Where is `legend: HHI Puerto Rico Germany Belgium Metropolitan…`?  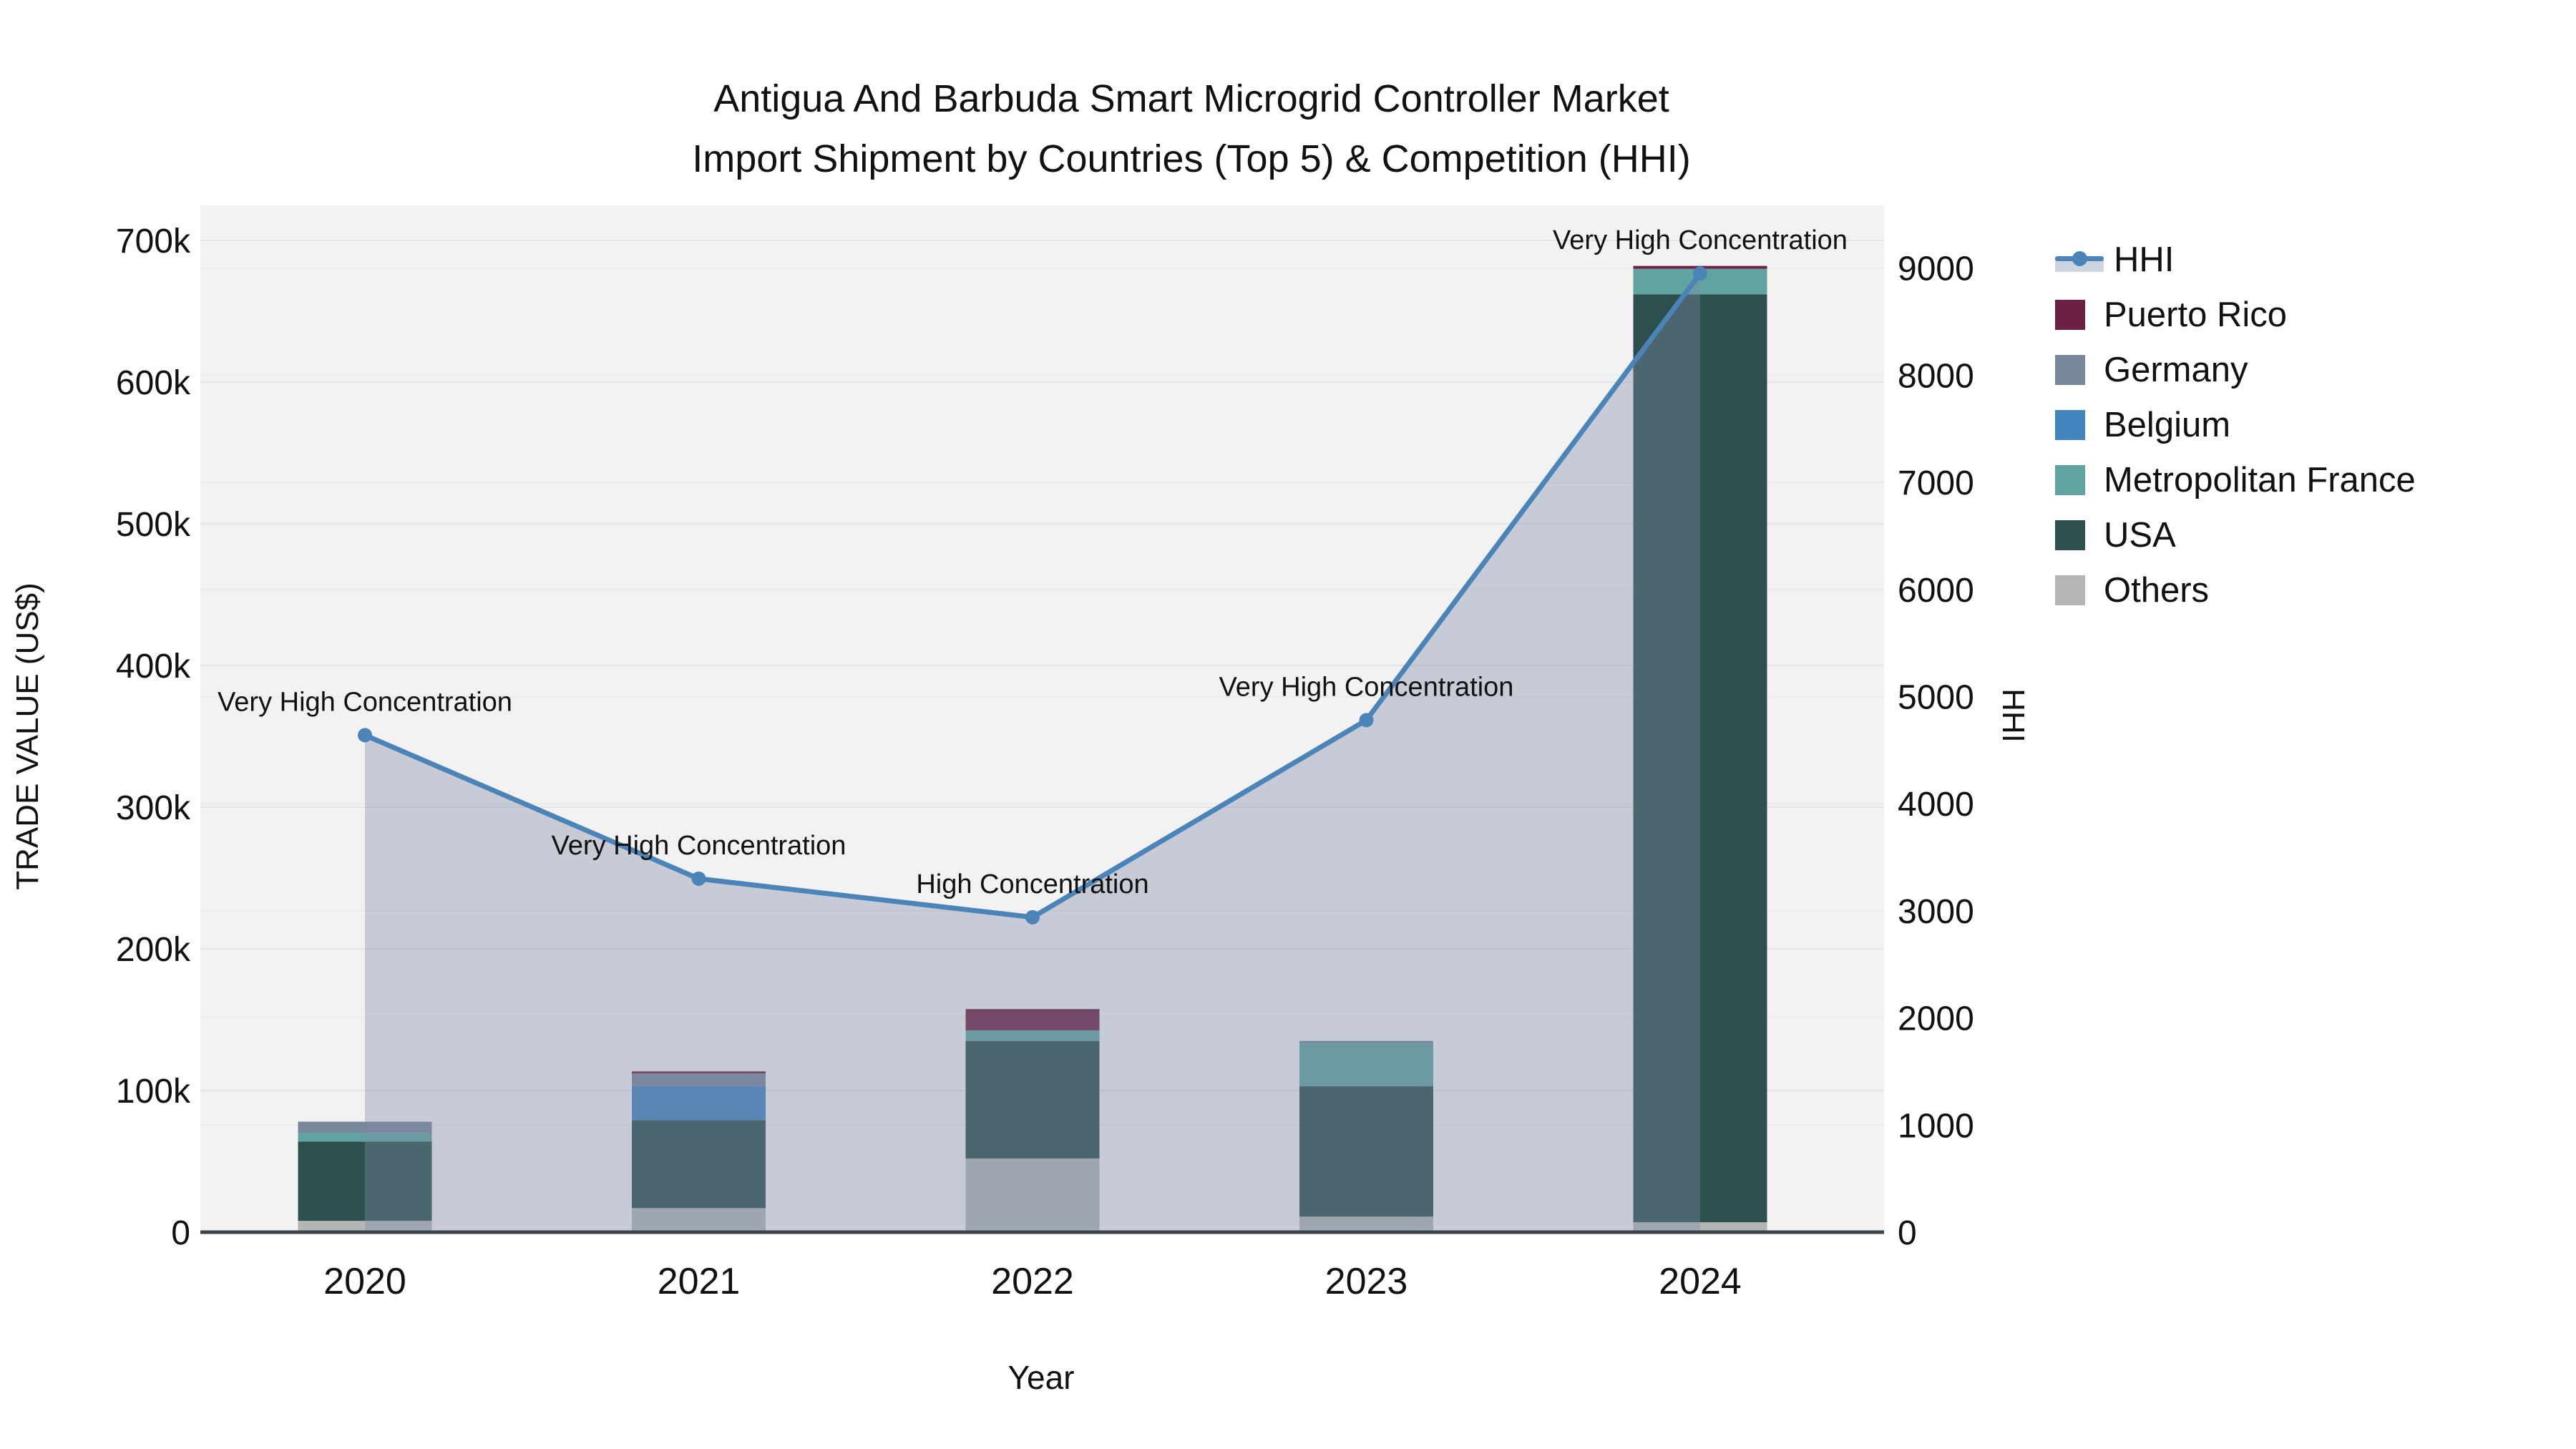
legend: HHI Puerto Rico Germany Belgium Metropolitan… is located at coordinates (2235, 425).